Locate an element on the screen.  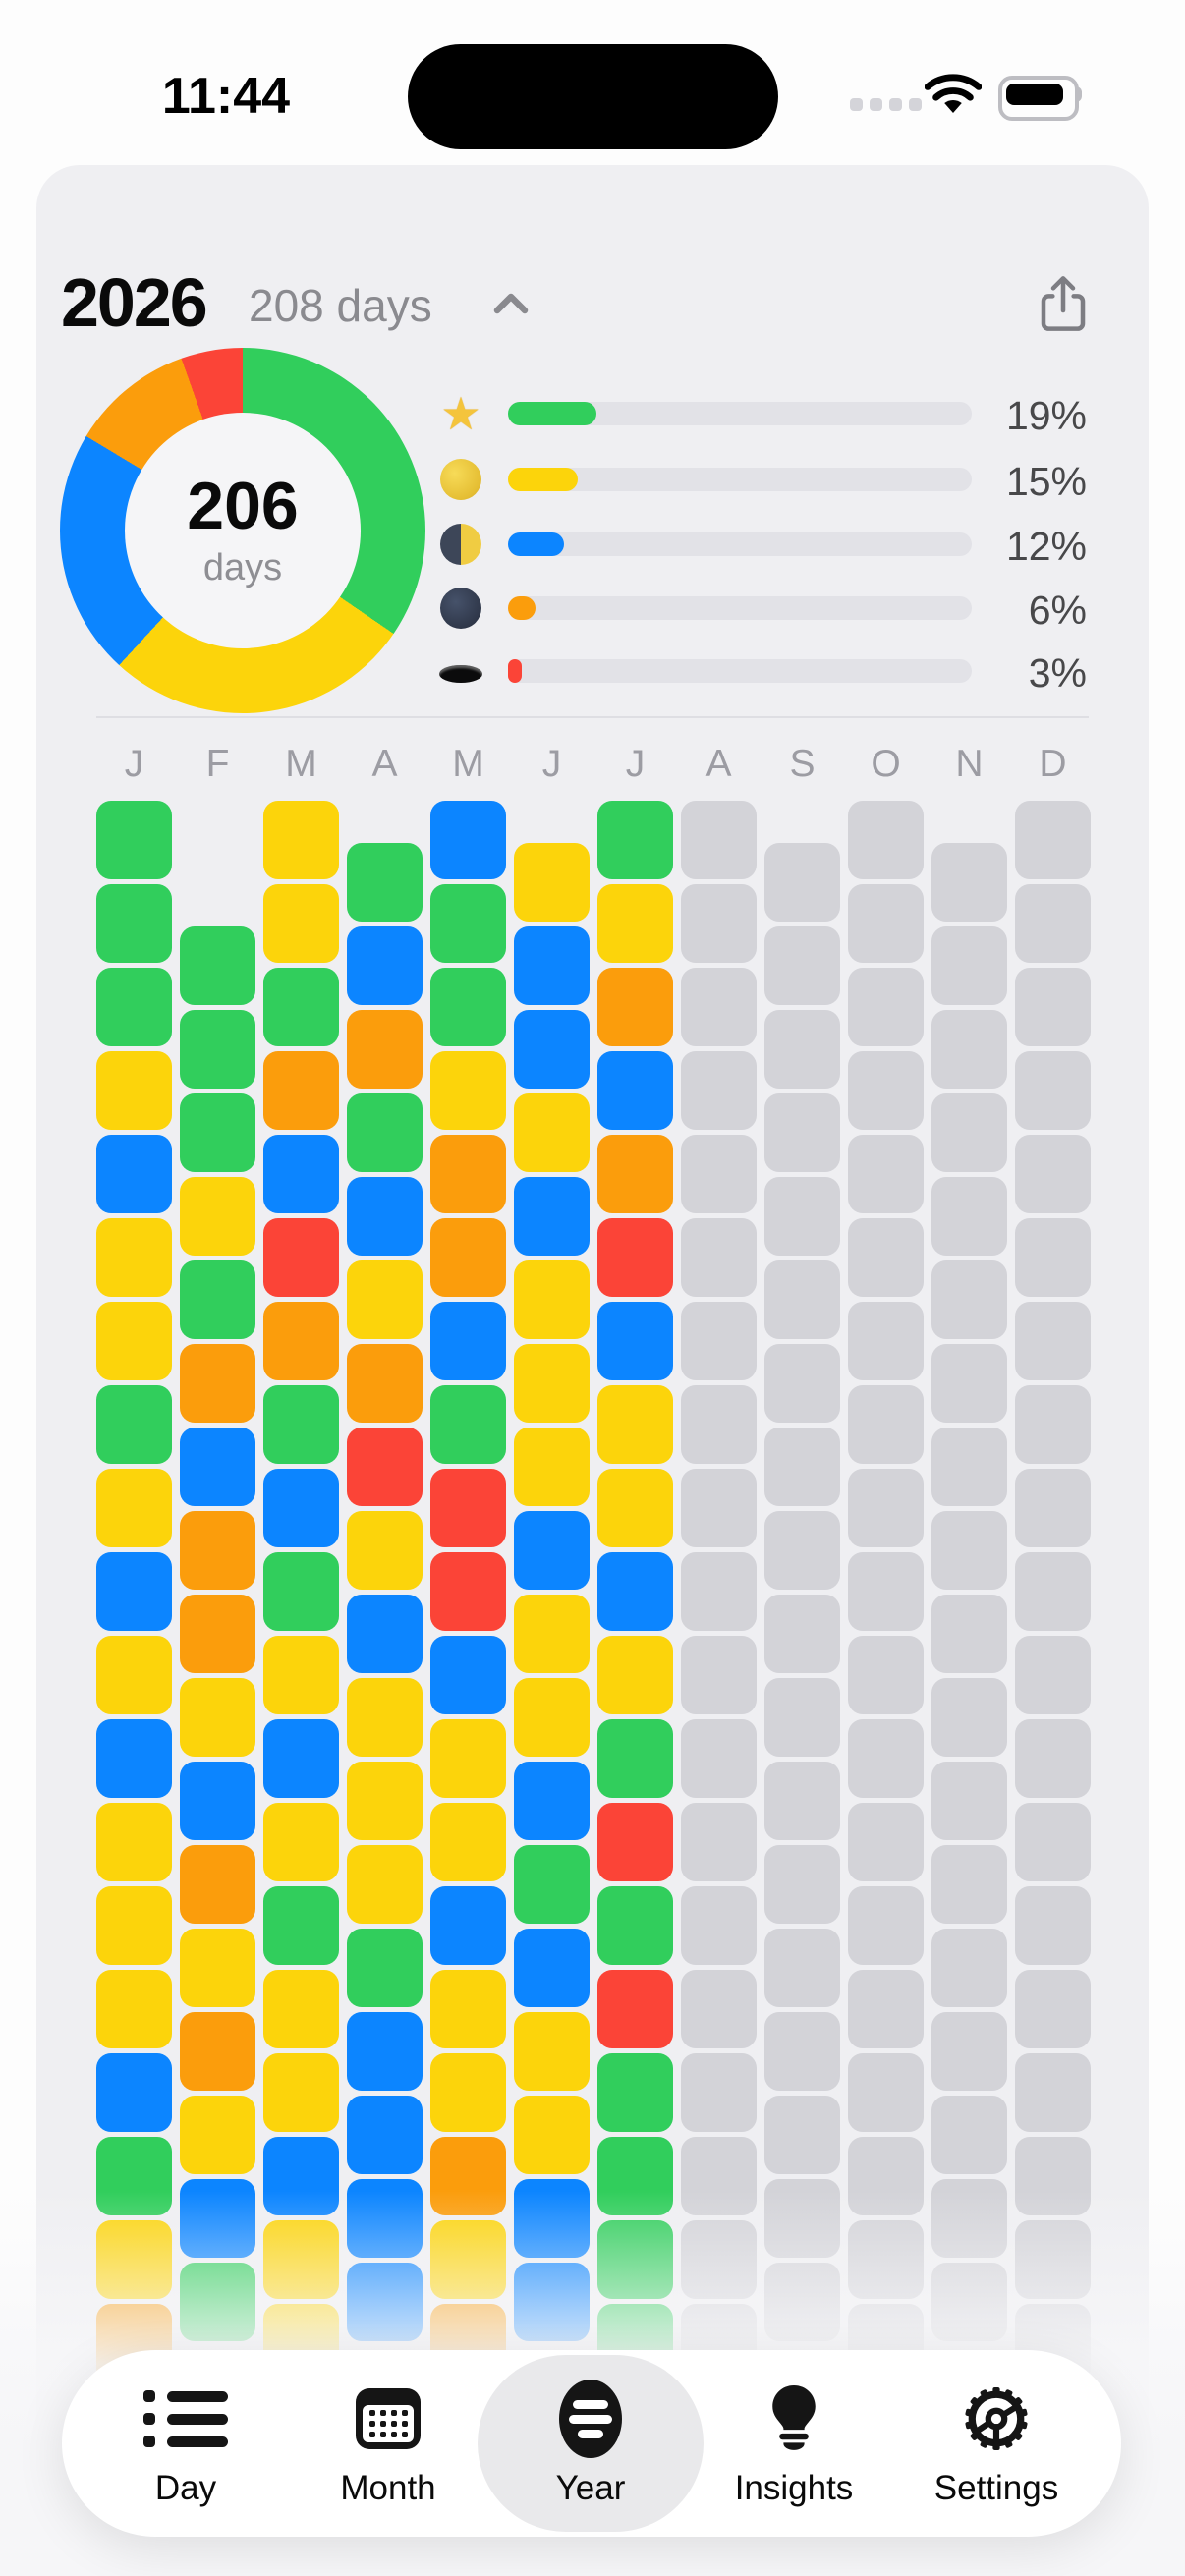
chevron-up-icon is located at coordinates (511, 306).